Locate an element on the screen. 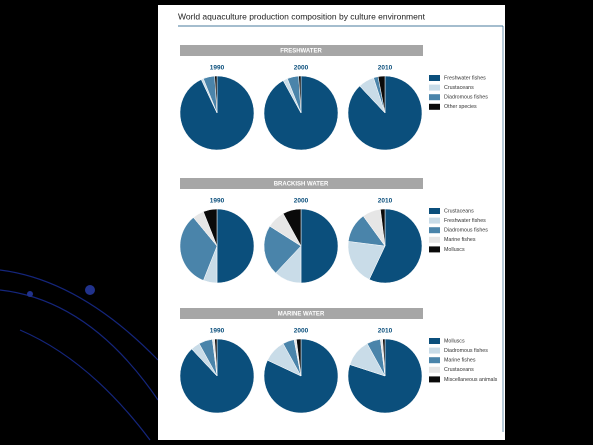  section-title: FRESHWATER is located at coordinates (301, 51).